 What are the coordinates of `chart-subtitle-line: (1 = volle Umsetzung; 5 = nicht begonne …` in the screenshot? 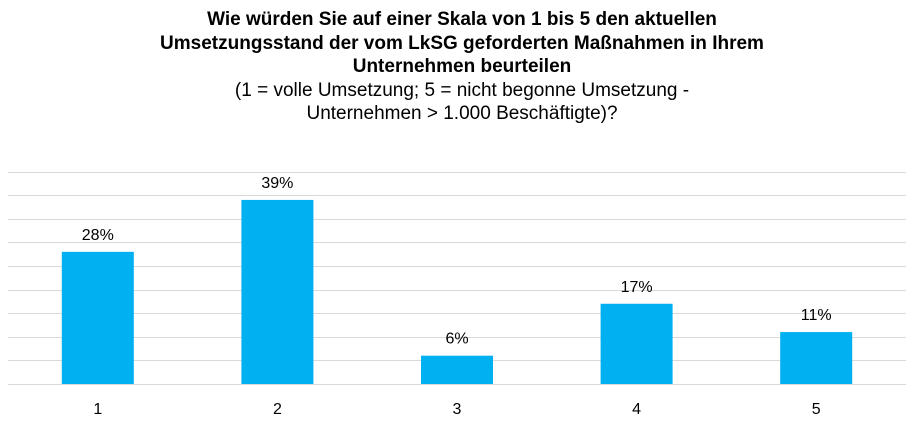 It's located at (462, 90).